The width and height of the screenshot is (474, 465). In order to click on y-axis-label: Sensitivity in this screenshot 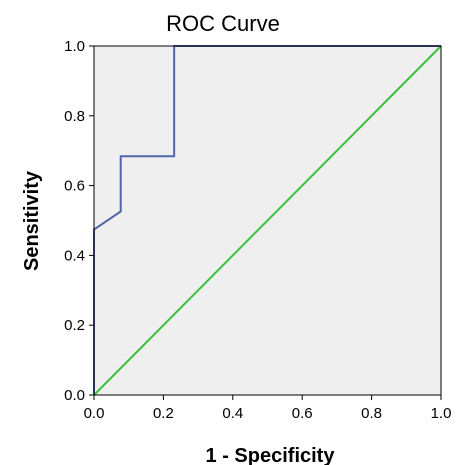, I will do `click(32, 220)`.